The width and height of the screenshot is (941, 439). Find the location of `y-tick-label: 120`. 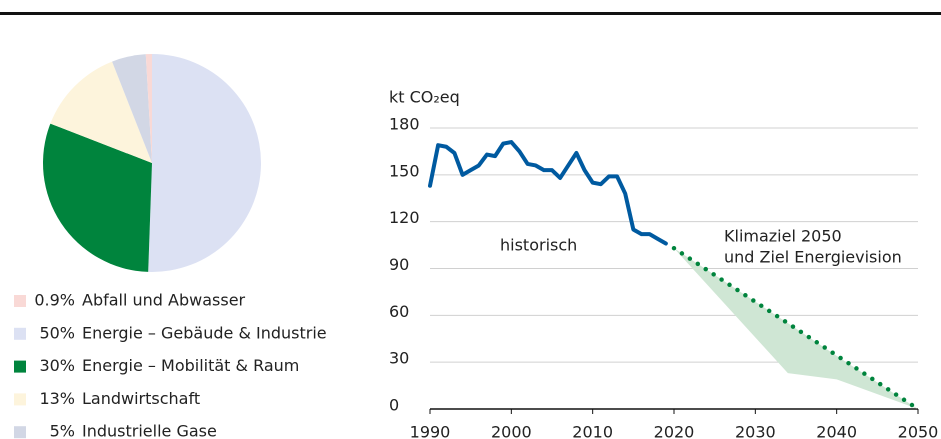

y-tick-label: 120 is located at coordinates (404, 217).